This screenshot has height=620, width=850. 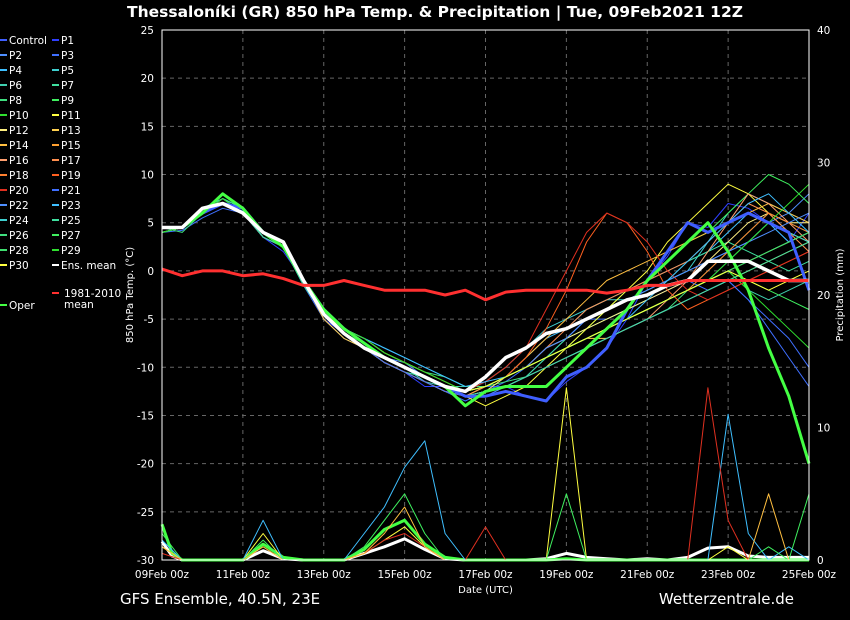 I want to click on x-tick-label: 25Feb 00z, so click(x=809, y=575).